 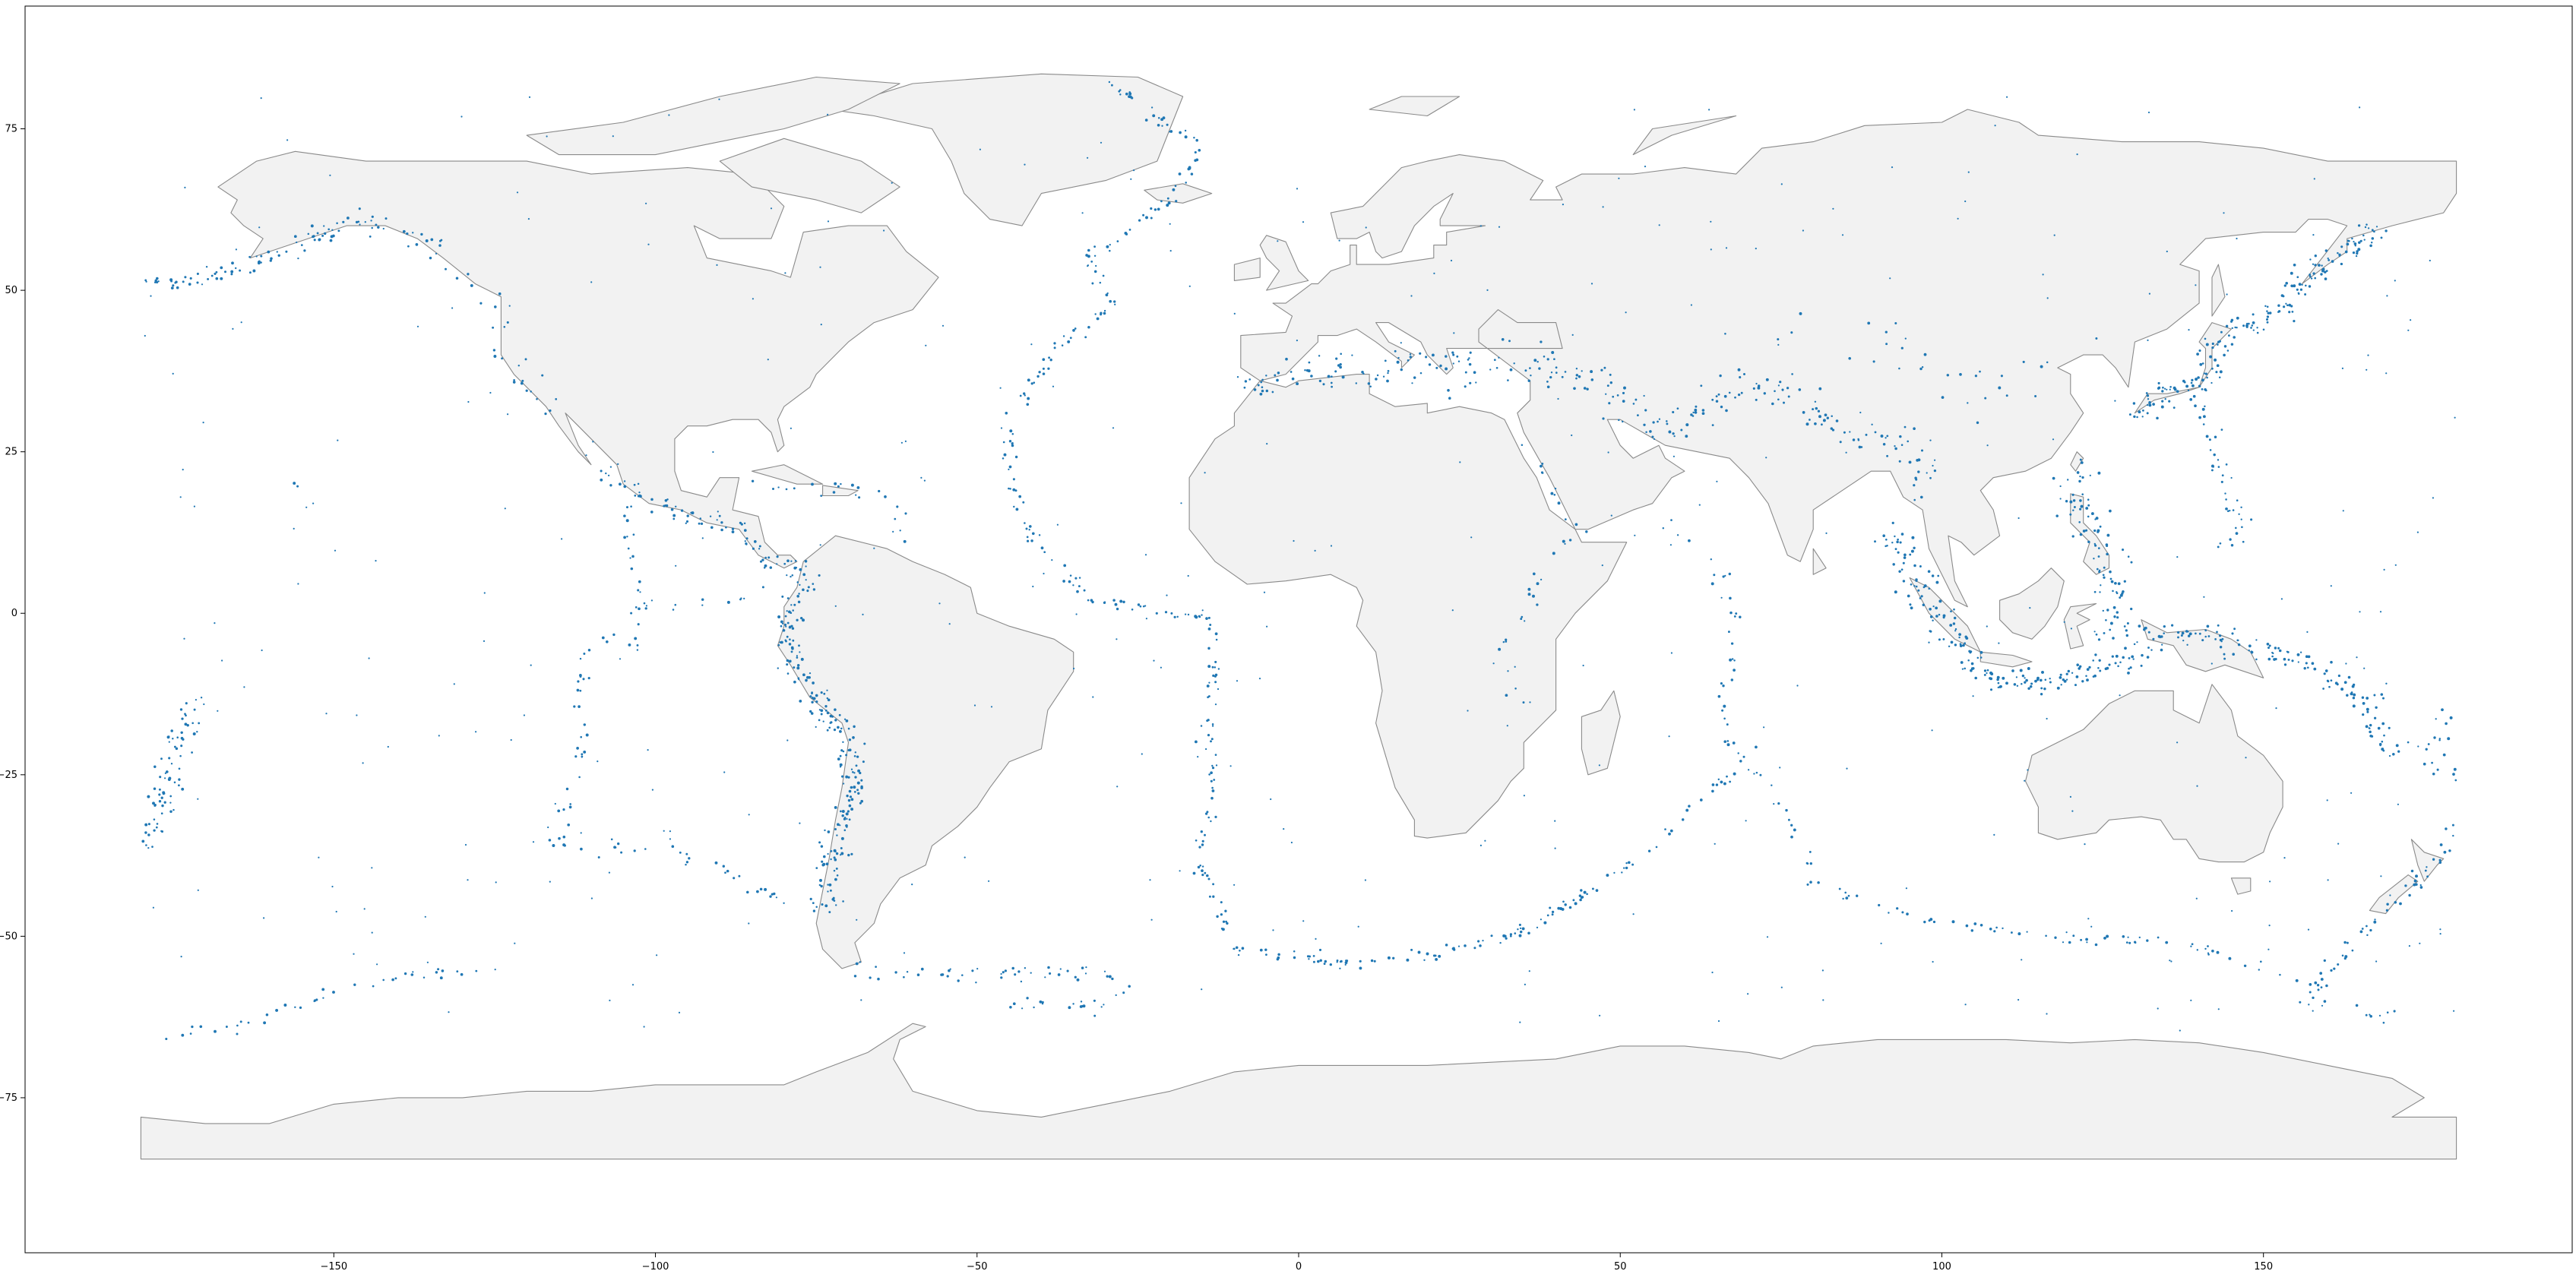 What do you see at coordinates (2258, 321) in the screenshot?
I see `points-japan-kurils-kamchatka` at bounding box center [2258, 321].